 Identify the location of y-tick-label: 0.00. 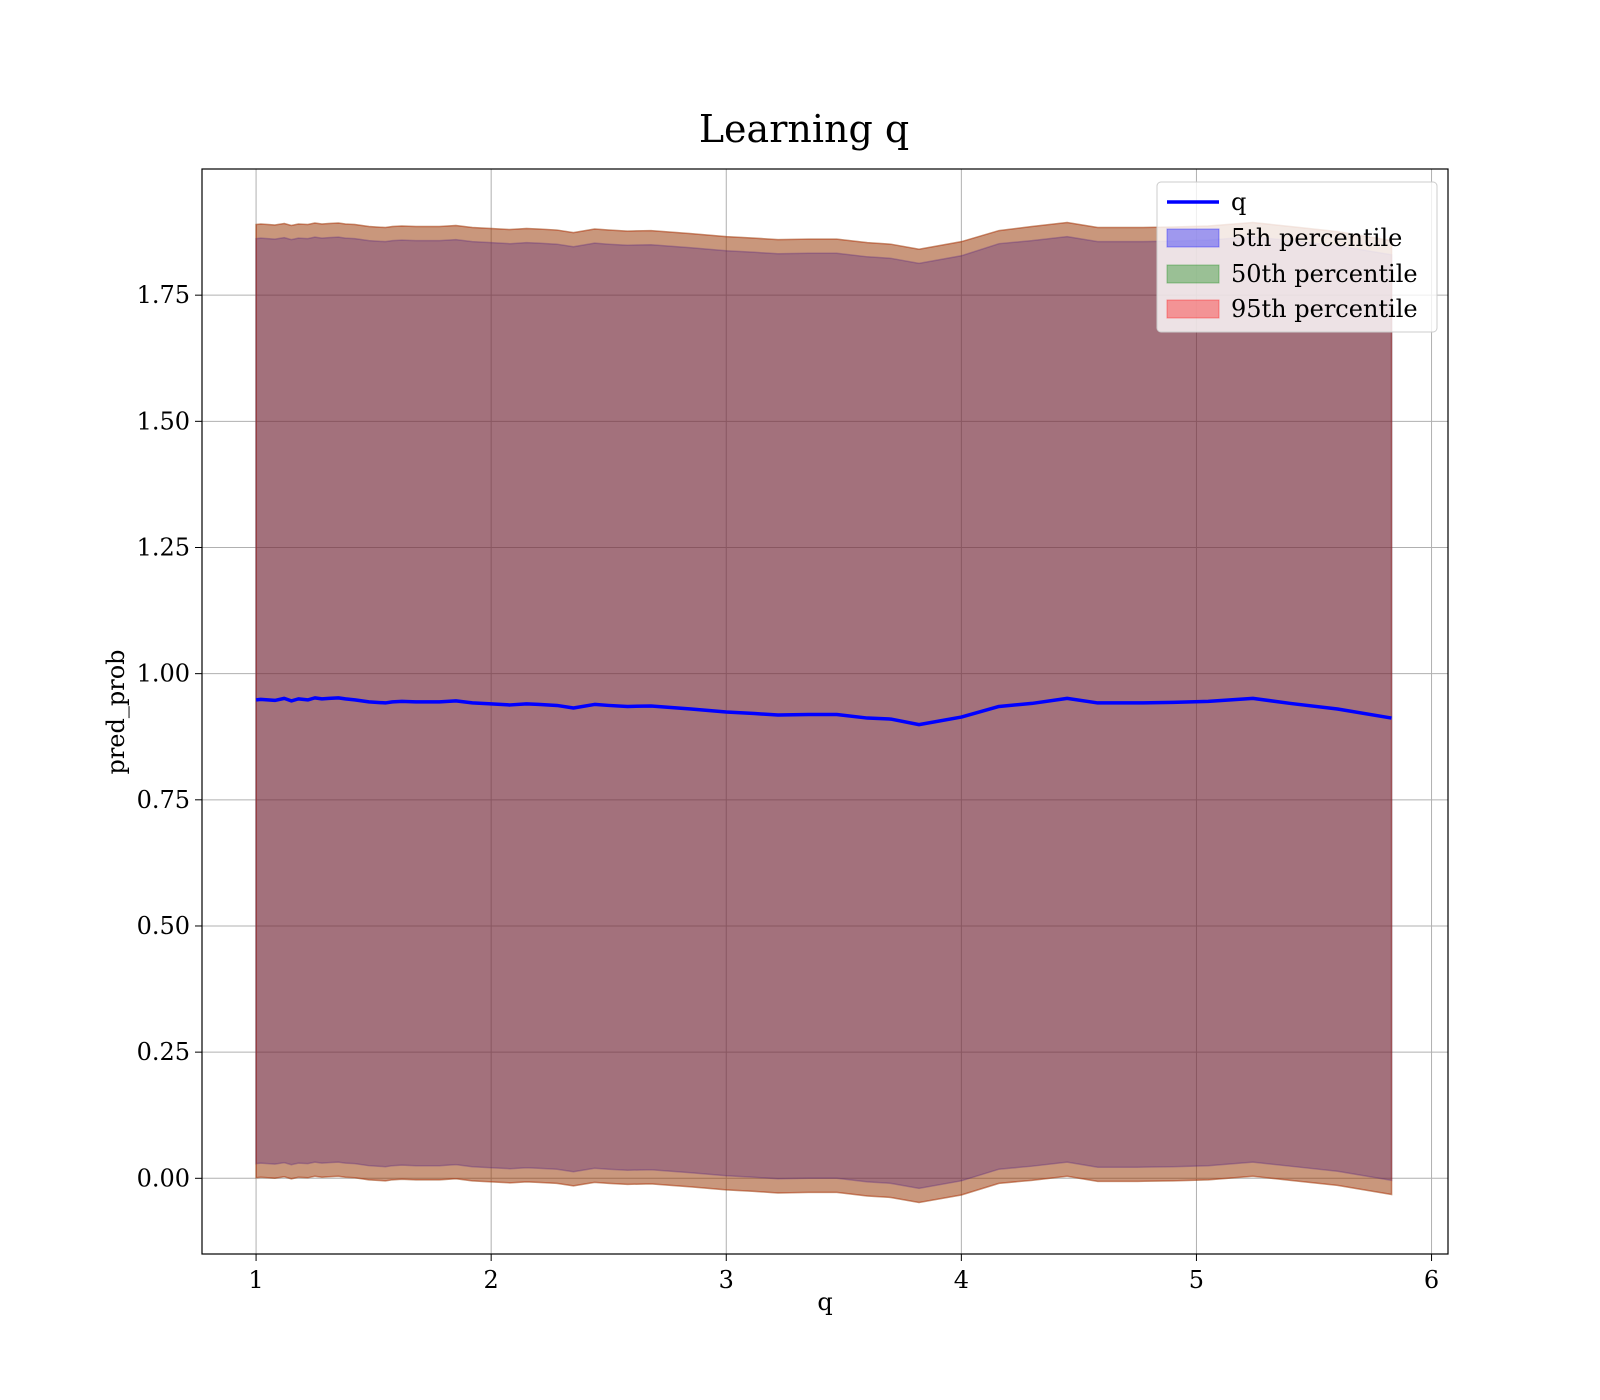
(163, 1178).